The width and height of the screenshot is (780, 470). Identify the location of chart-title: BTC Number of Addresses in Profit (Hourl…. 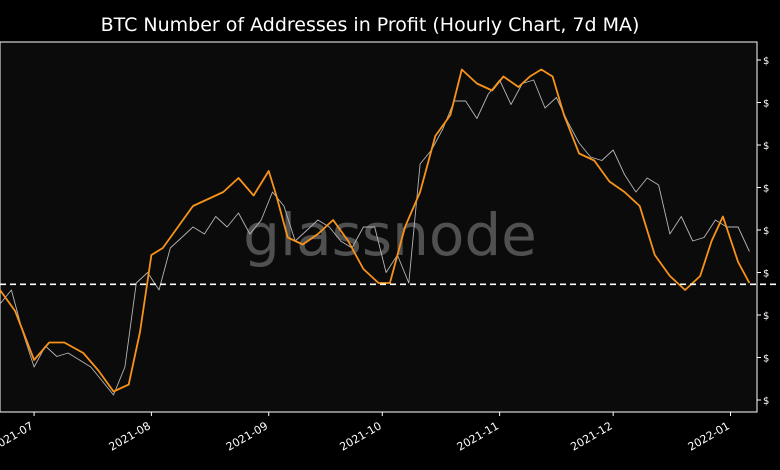
(370, 25).